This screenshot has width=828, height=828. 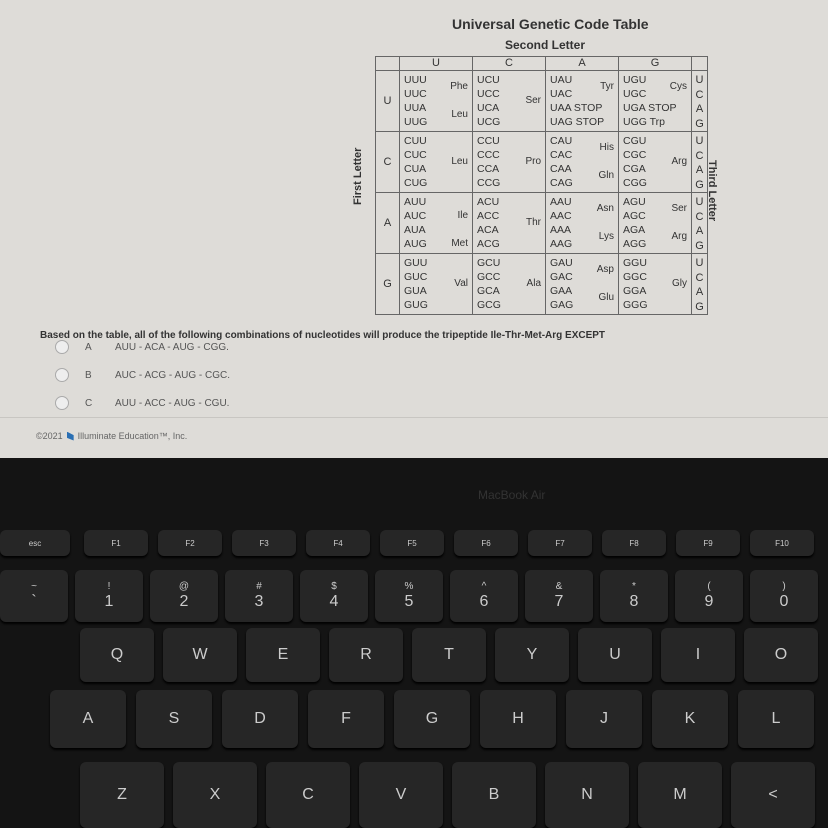 What do you see at coordinates (174, 719) in the screenshot?
I see `key: S` at bounding box center [174, 719].